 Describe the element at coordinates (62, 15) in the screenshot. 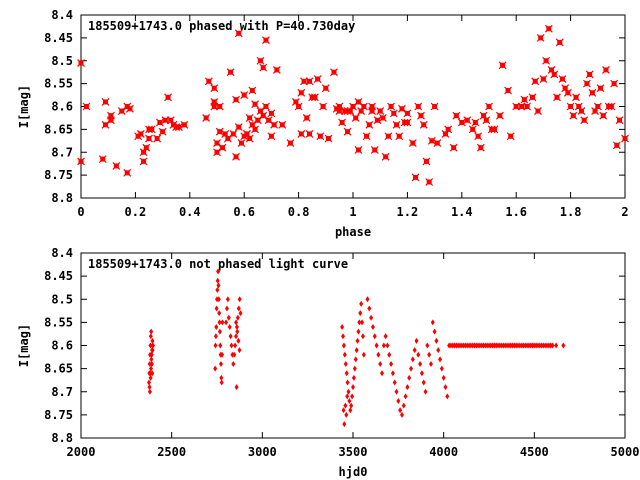

I see `y-tick-label: 8.4` at that location.